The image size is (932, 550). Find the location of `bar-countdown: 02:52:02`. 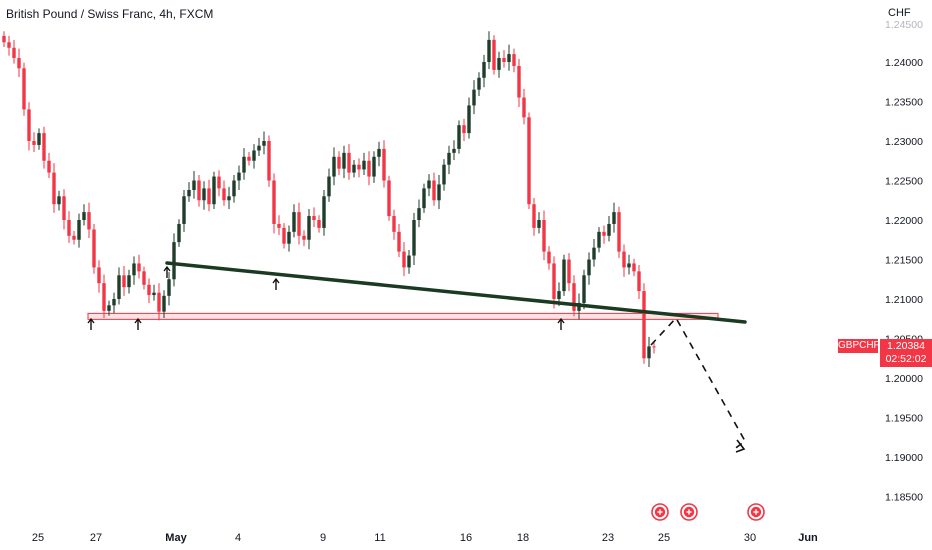

bar-countdown: 02:52:02 is located at coordinates (906, 359).